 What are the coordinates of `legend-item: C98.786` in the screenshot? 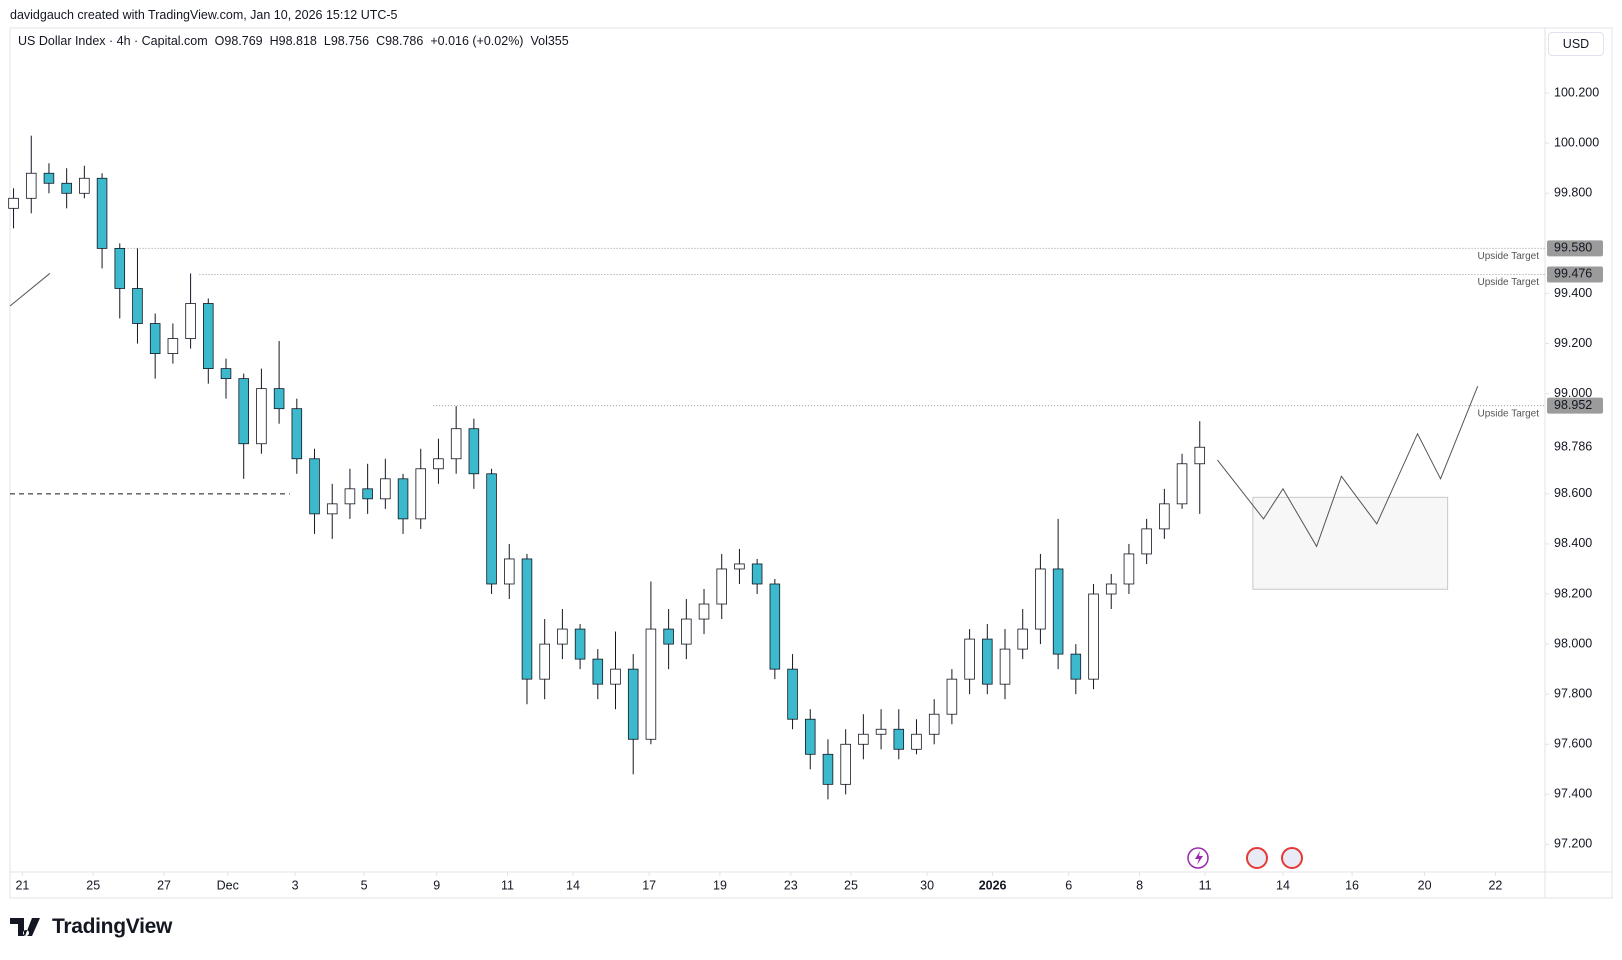 It's located at (400, 41).